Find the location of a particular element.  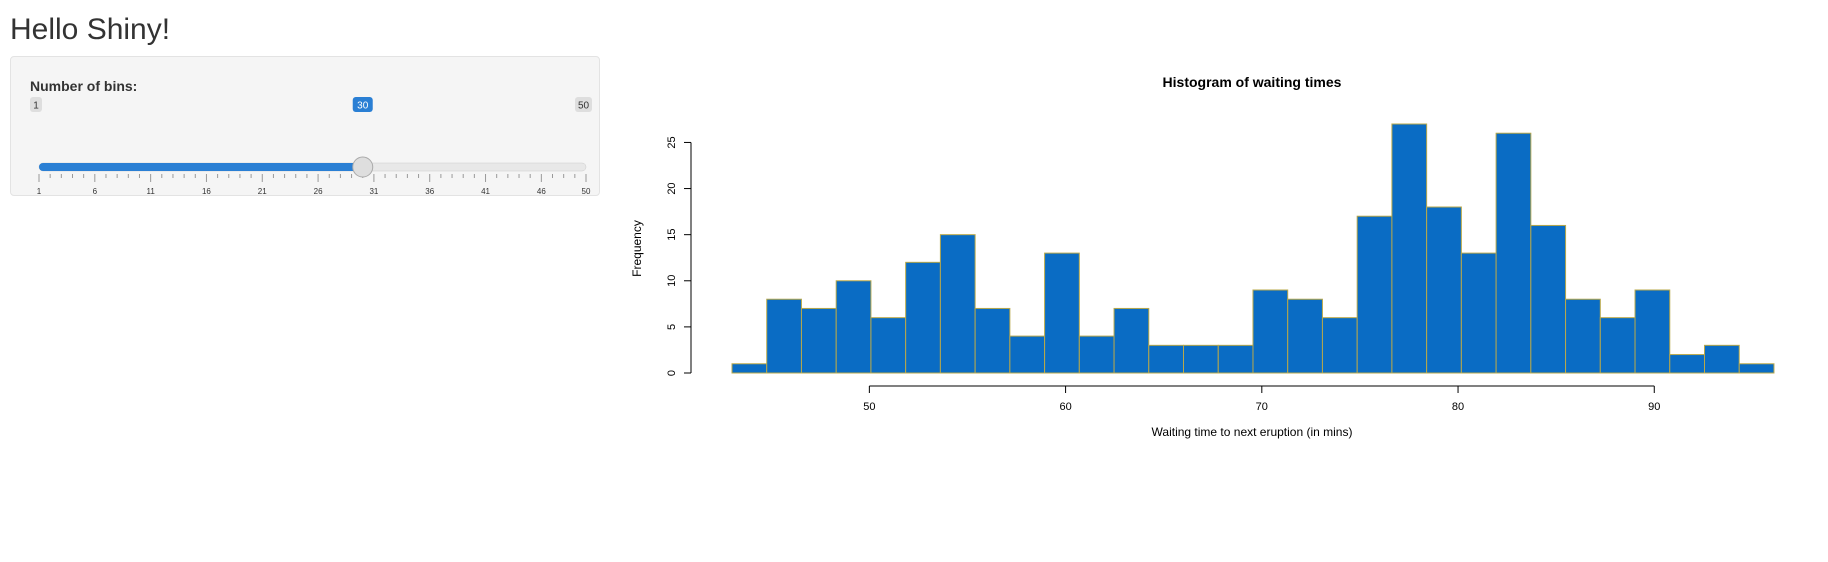

x-tick-label: 70 is located at coordinates (1262, 407).